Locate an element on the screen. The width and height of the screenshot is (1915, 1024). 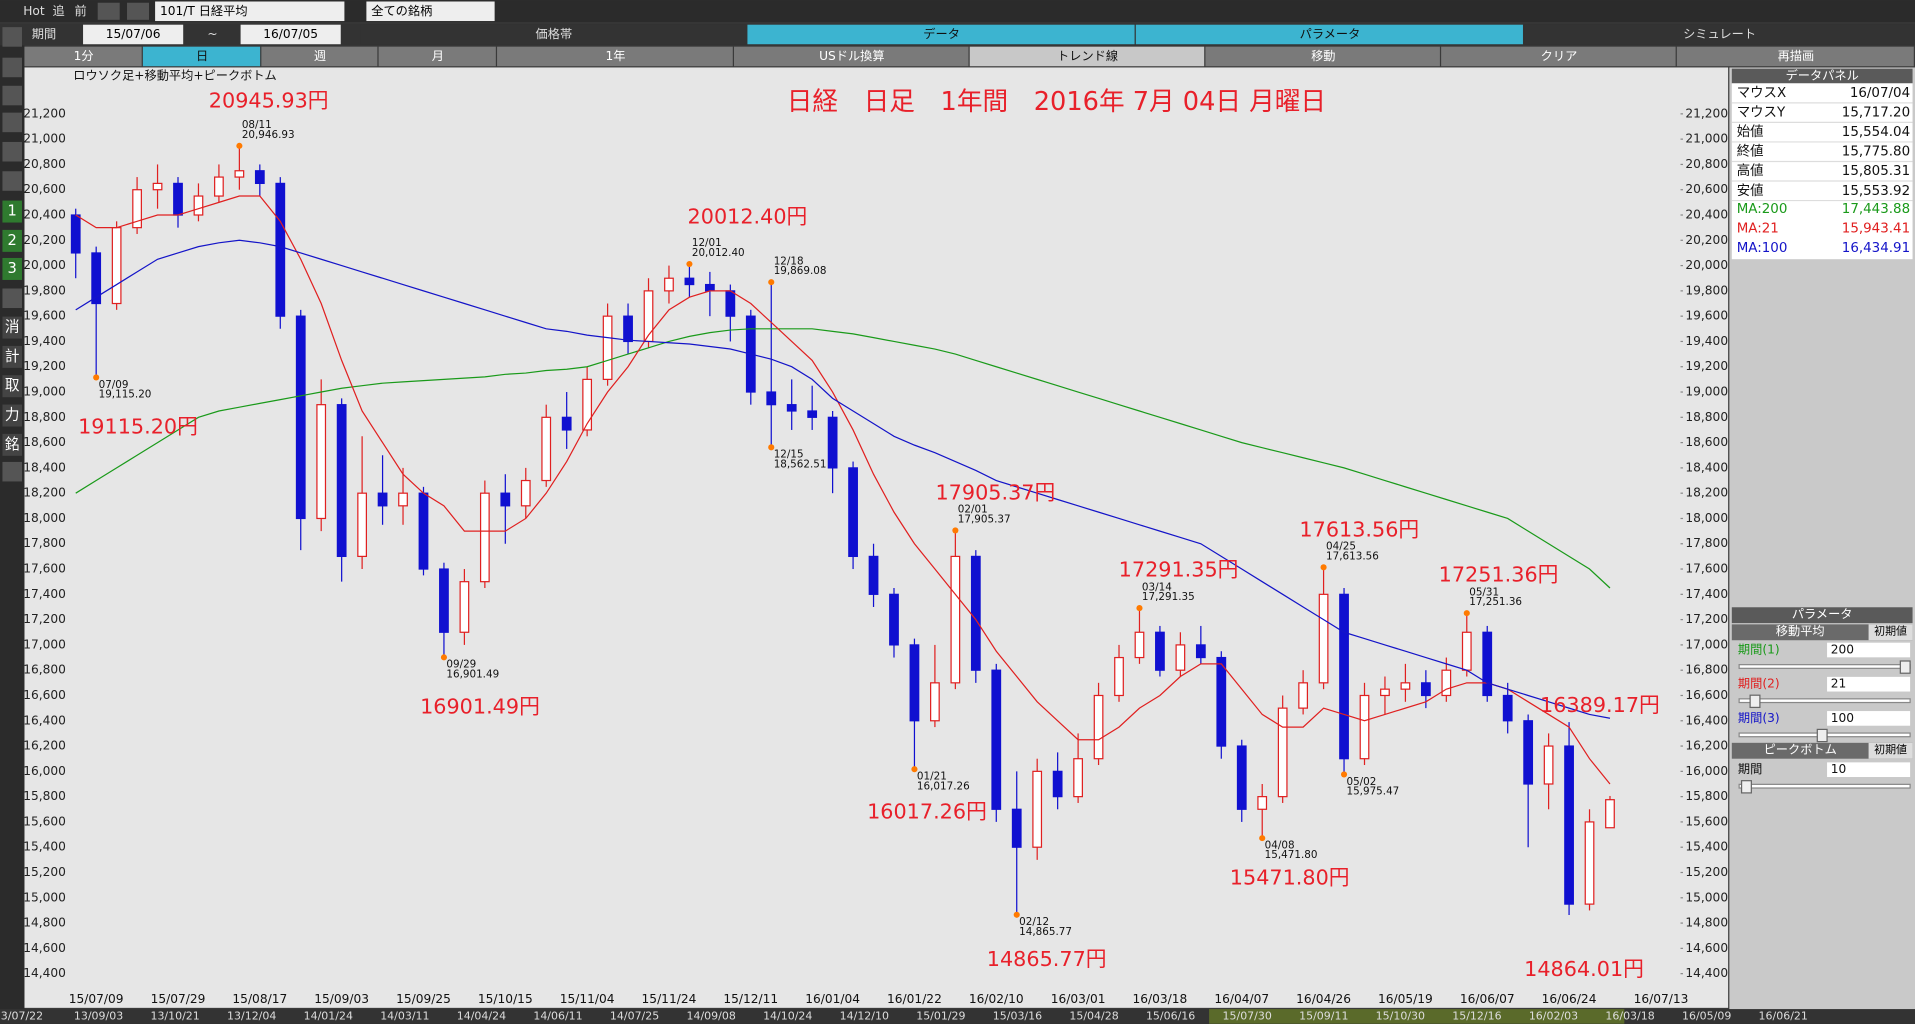
tab-label: 価格帯 is located at coordinates (554, 33).